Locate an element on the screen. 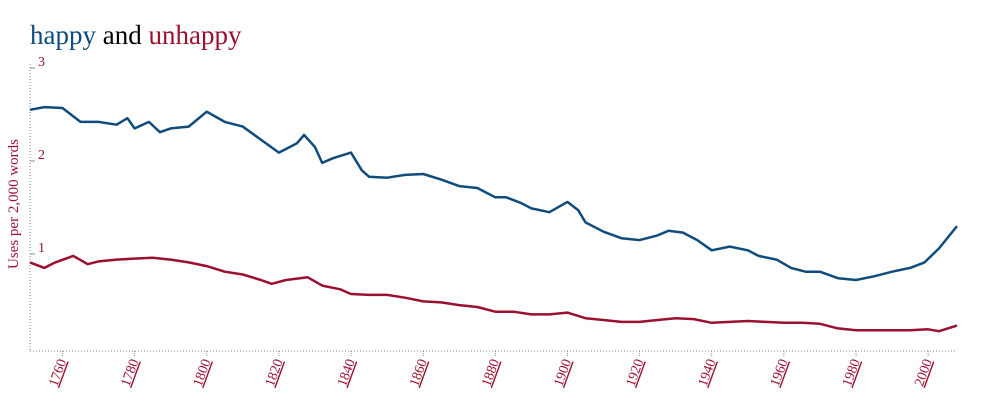 The image size is (1000, 408). x-tick-label: 1940 is located at coordinates (708, 372).